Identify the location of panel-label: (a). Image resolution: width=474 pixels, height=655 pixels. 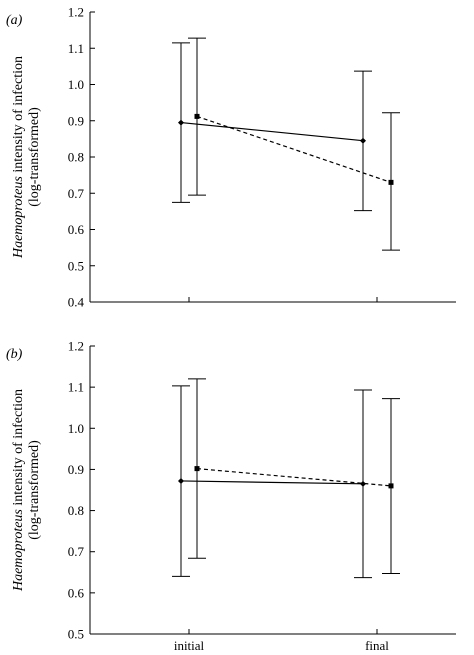
(14, 20).